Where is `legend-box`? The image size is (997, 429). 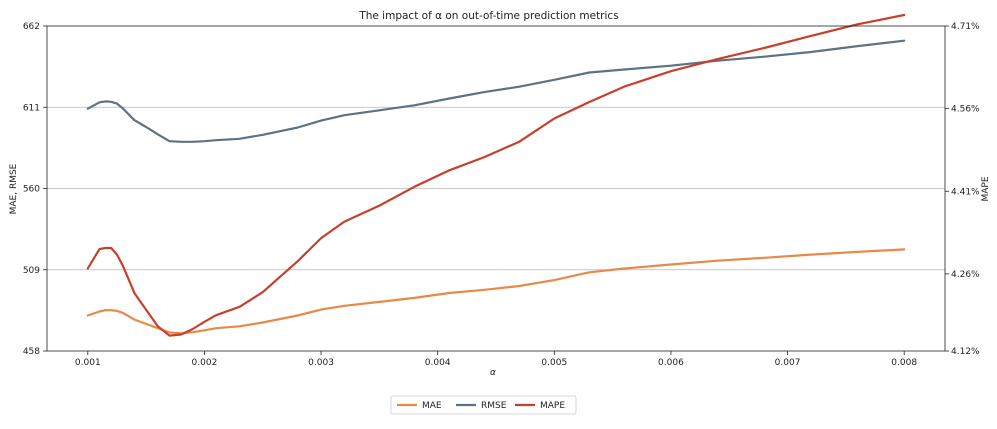
legend-box is located at coordinates (483, 405).